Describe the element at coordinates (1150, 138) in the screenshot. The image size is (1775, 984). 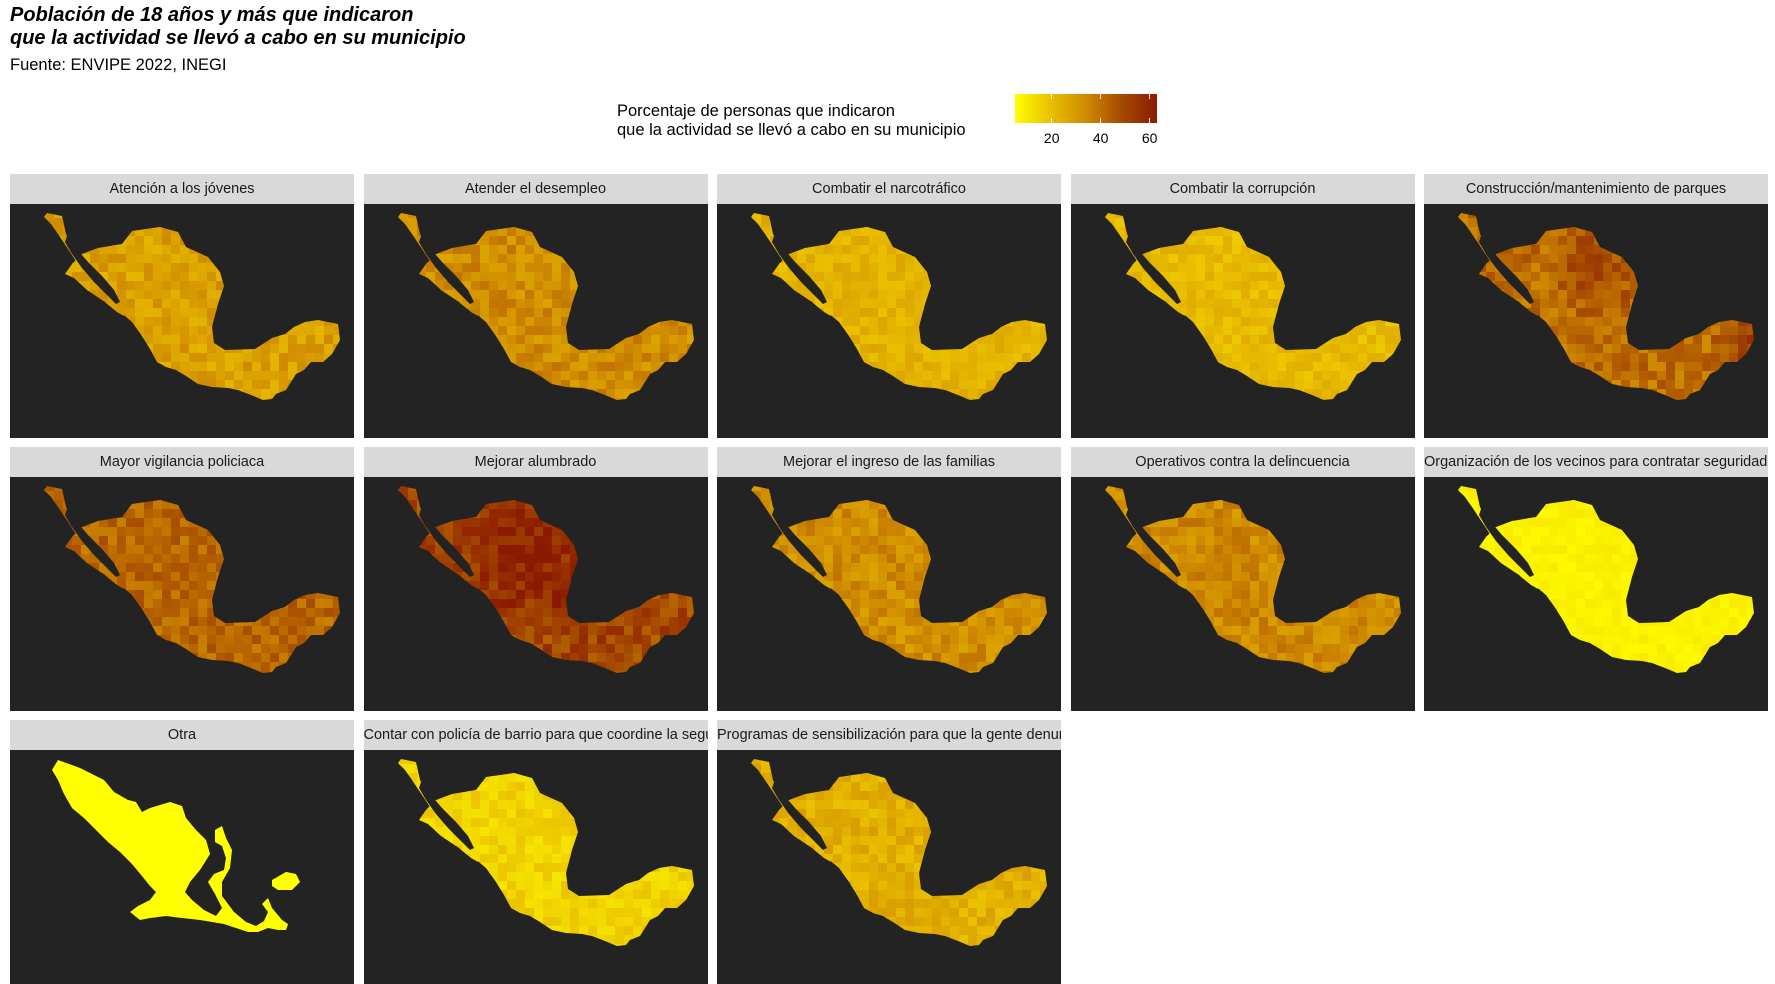
I see `legend-tick-label-60: 60` at that location.